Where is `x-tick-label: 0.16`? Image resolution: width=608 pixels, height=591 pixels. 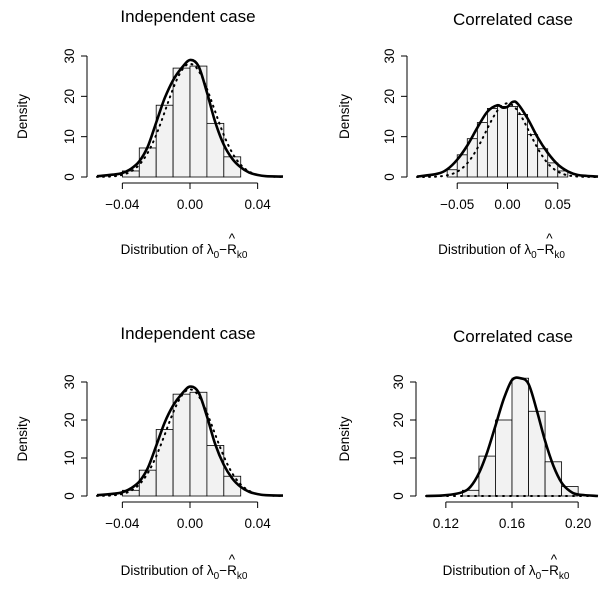 x-tick-label: 0.16 is located at coordinates (512, 523).